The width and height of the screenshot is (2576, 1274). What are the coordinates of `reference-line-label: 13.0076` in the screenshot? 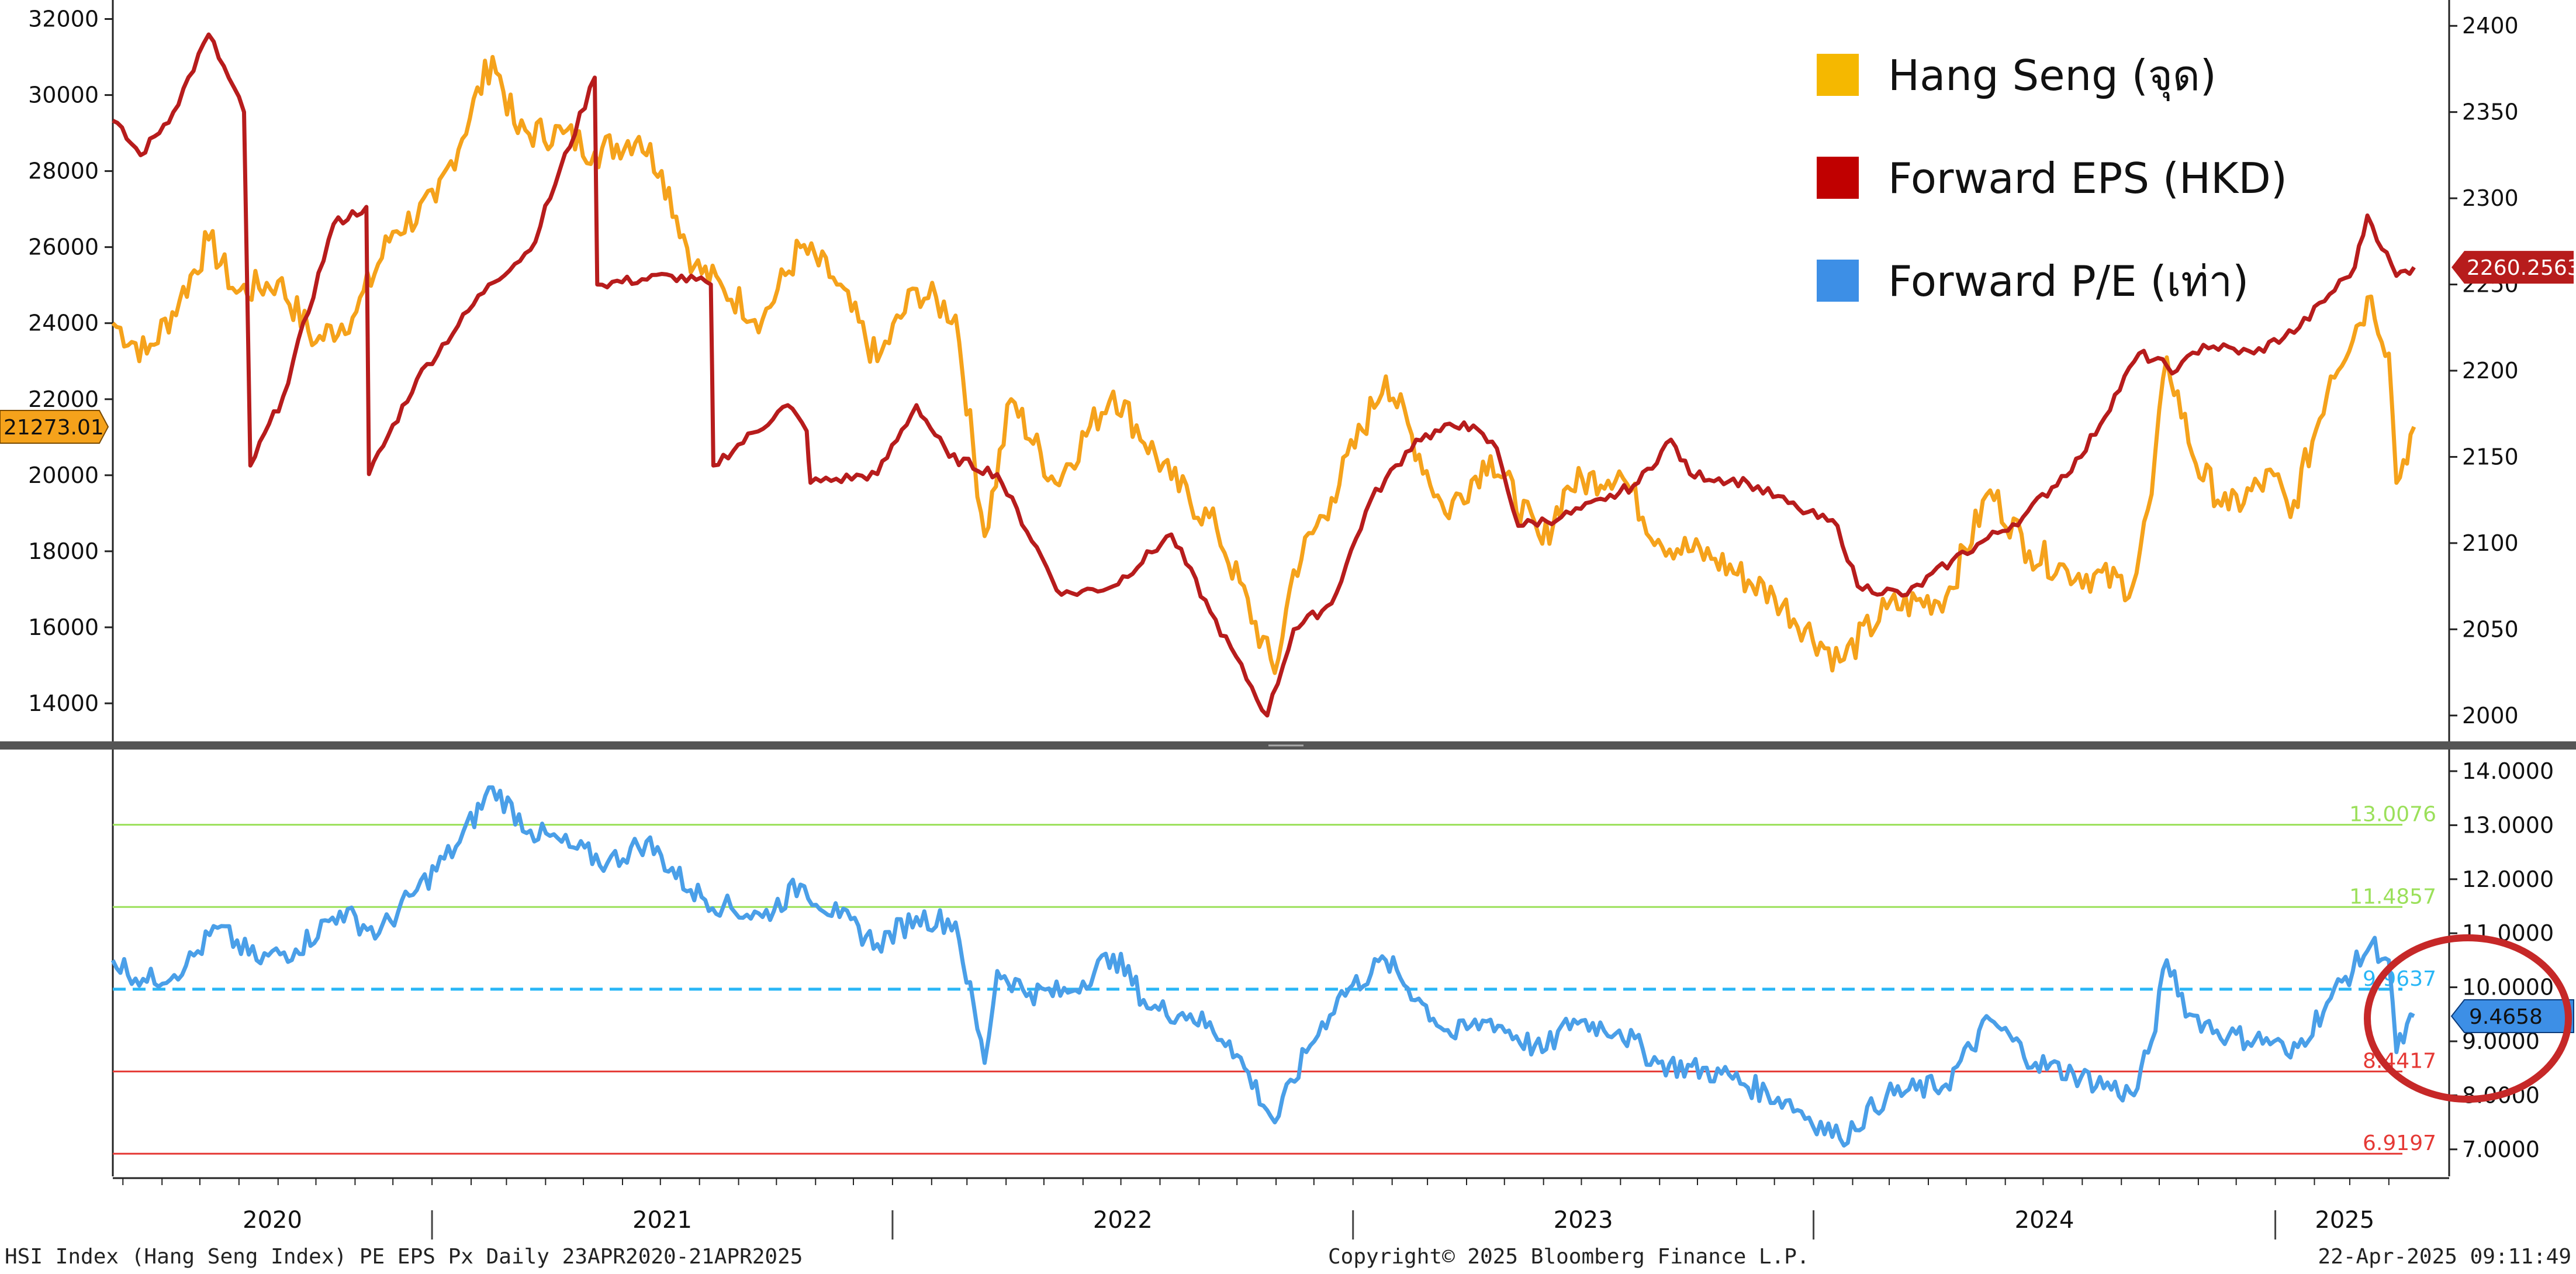 It's located at (2392, 815).